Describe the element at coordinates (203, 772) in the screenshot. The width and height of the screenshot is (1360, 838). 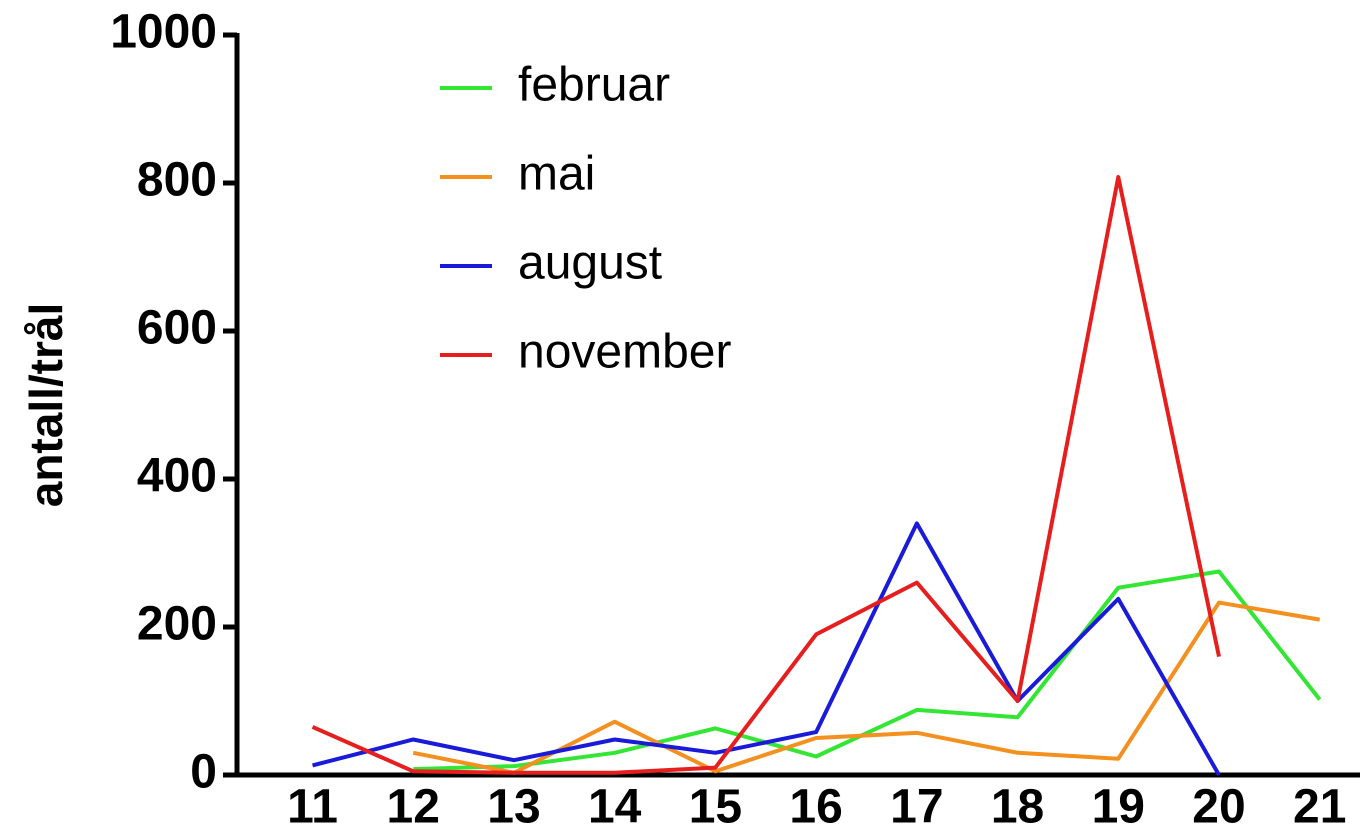
I see `y-tick-label: 0` at that location.